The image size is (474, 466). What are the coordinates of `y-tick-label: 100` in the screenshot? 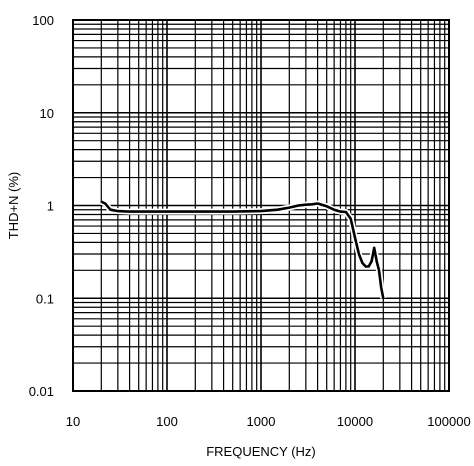 It's located at (43, 20).